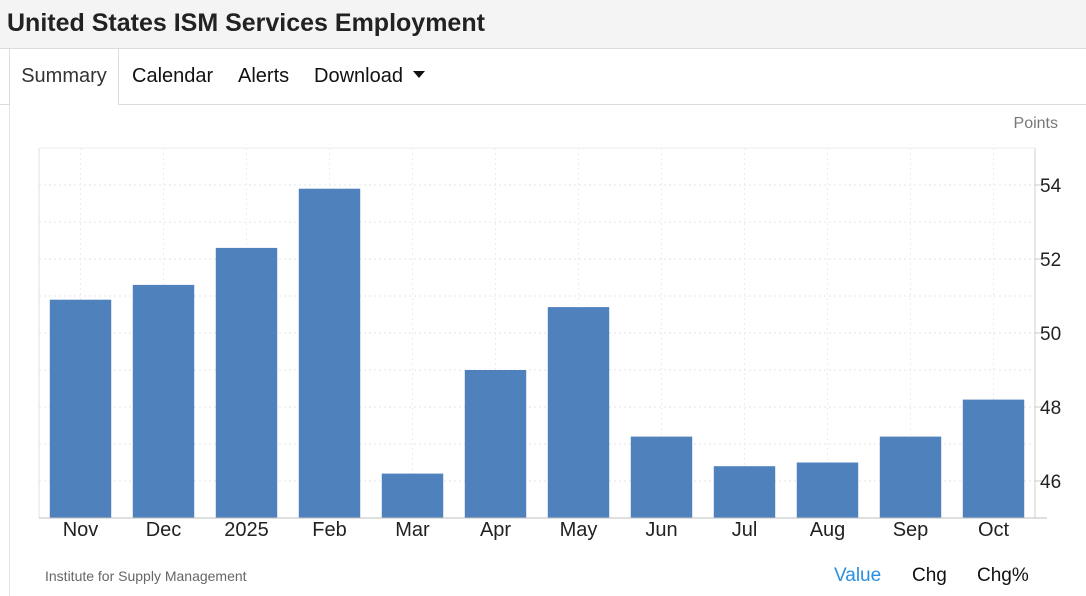 The width and height of the screenshot is (1086, 596). I want to click on toggle-chg: Chg, so click(929, 575).